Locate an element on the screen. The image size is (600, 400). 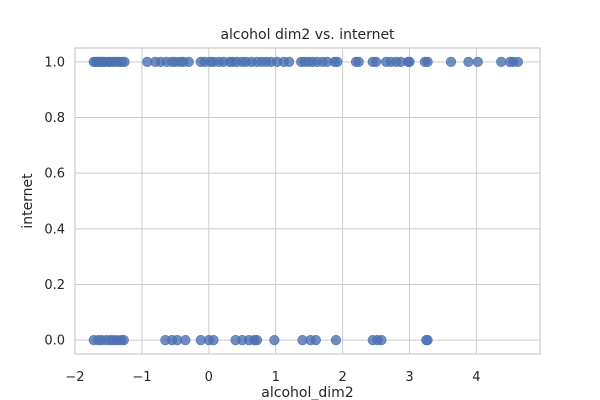
x-tick-label: 2 is located at coordinates (342, 377).